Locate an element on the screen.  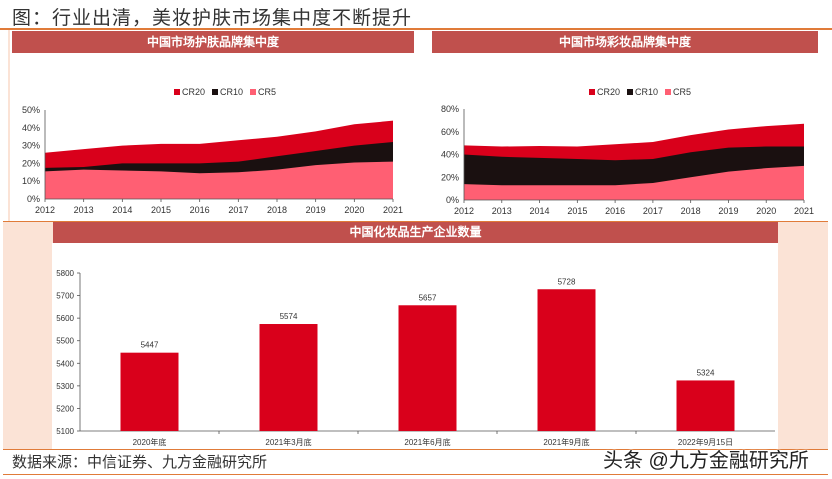
y-tick-label: 80% is located at coordinates (450, 109).